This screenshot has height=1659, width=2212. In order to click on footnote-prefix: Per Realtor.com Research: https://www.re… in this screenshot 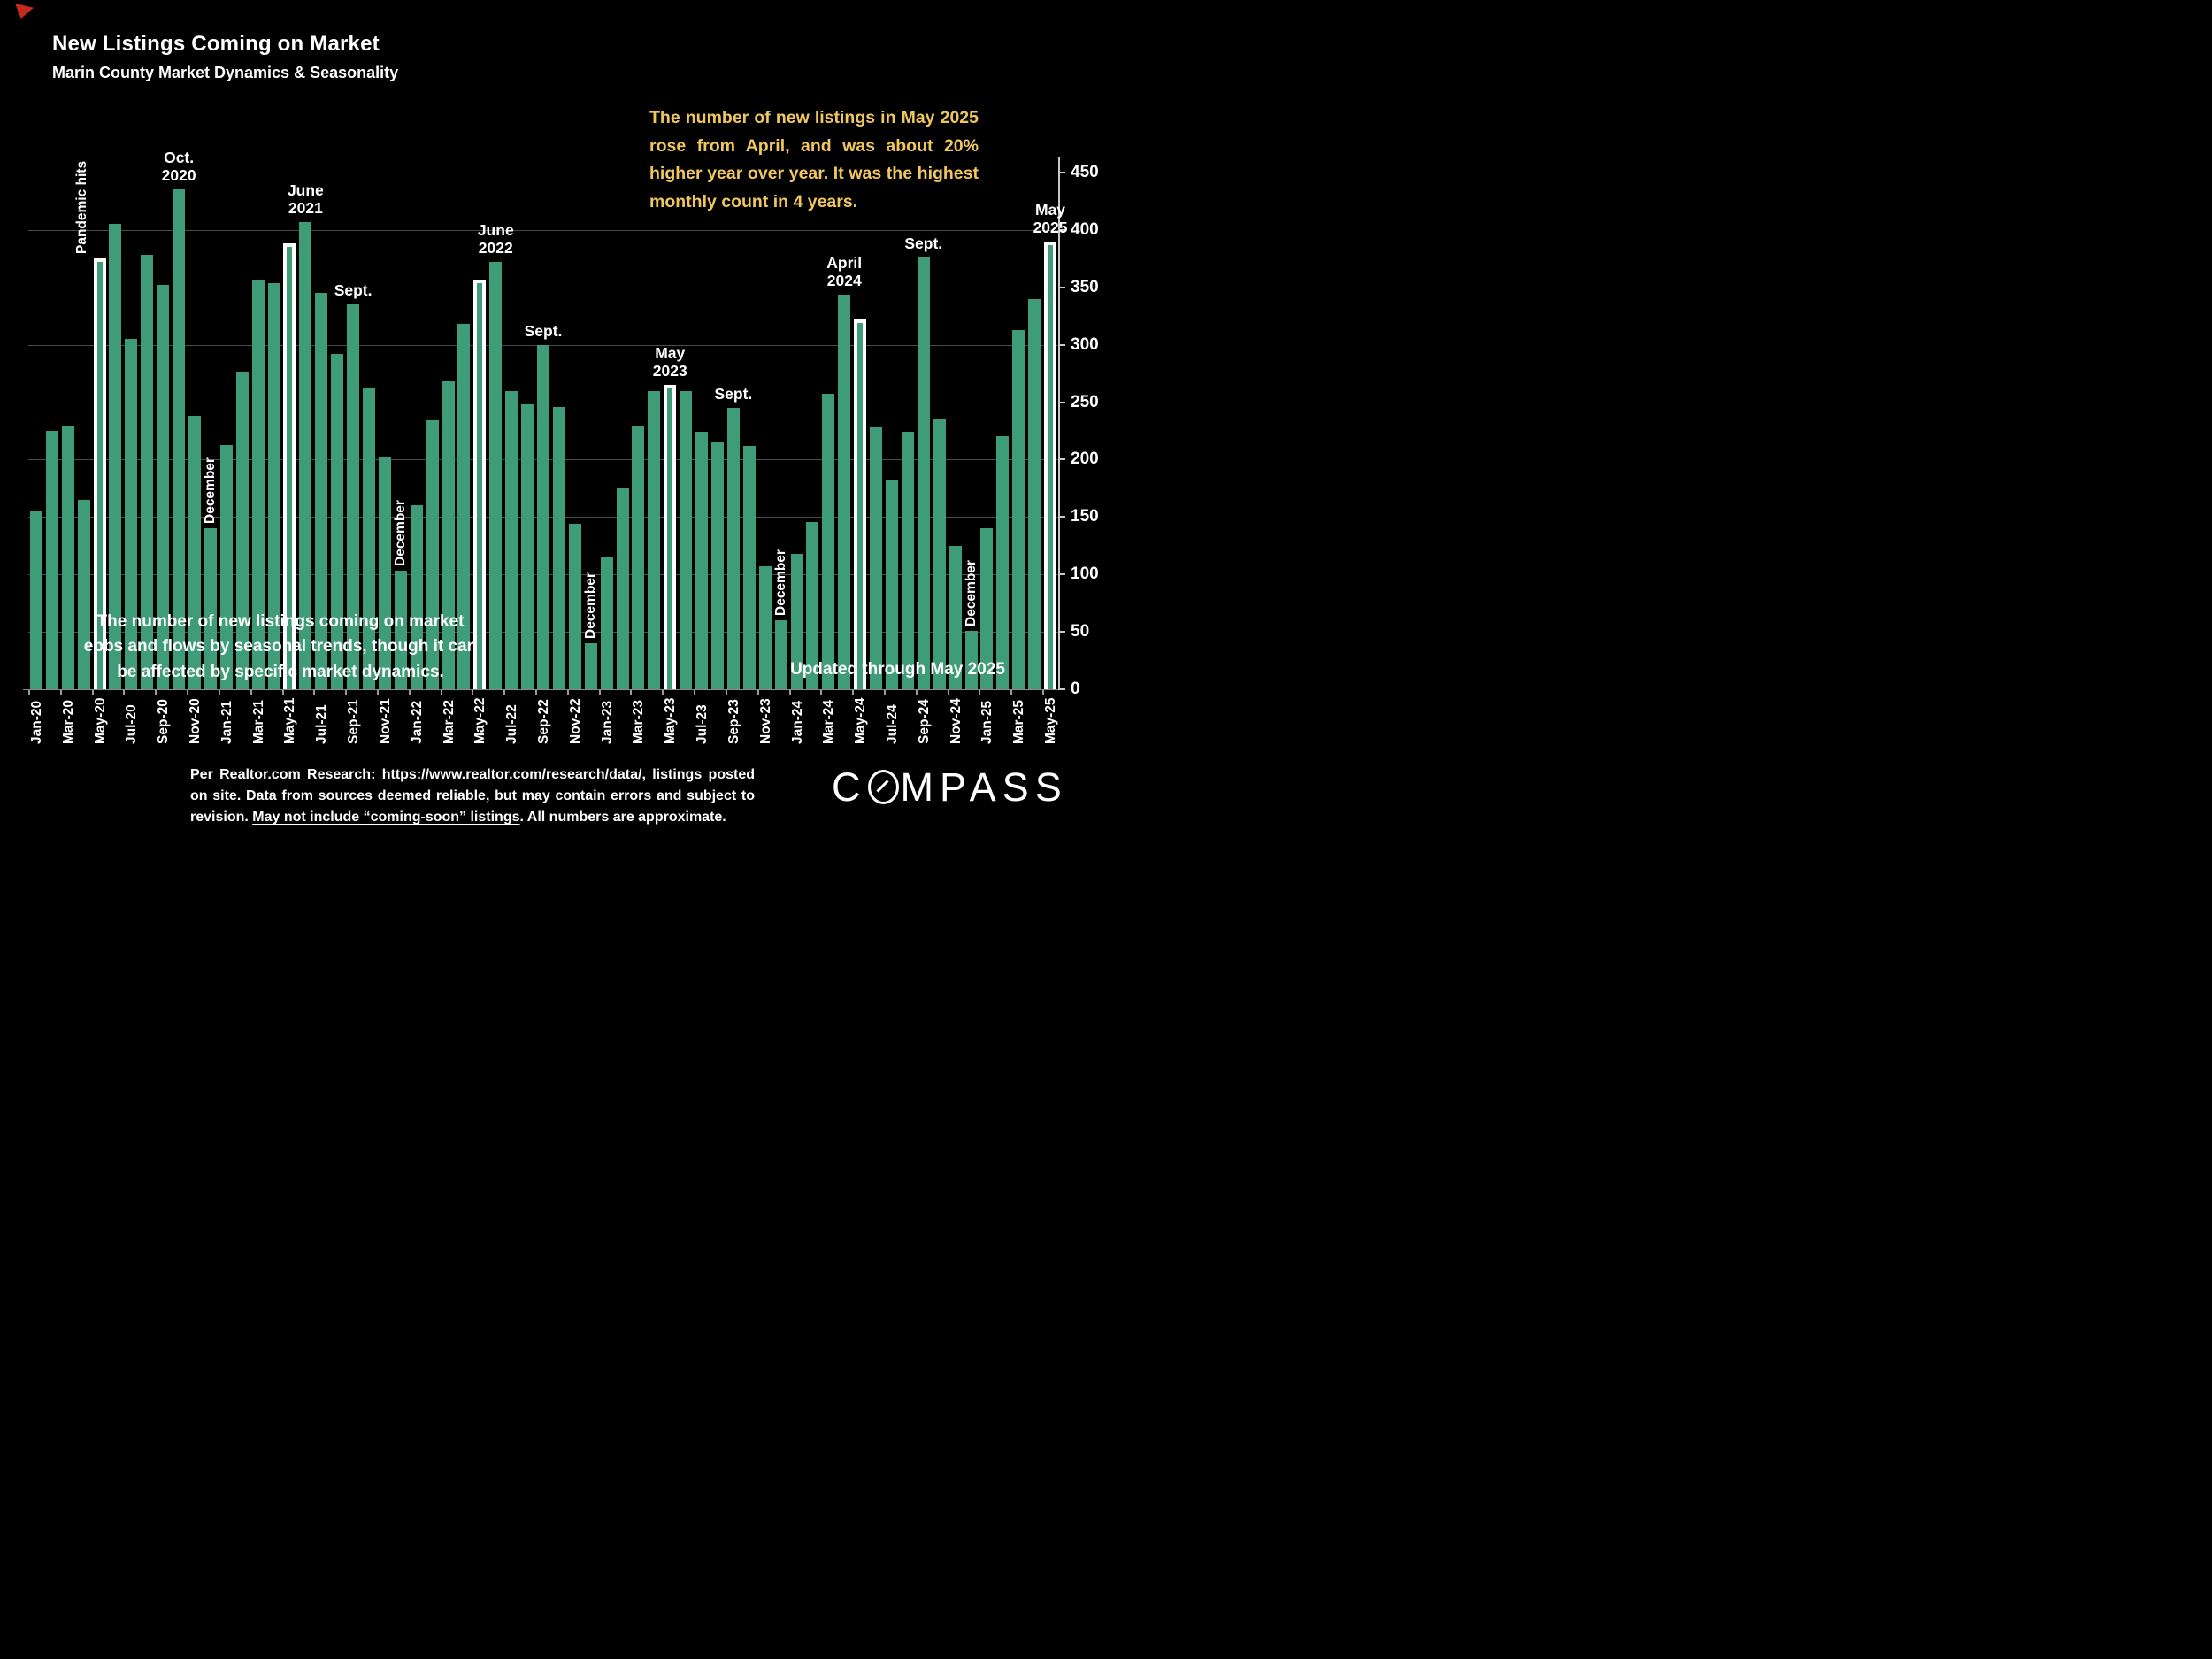, I will do `click(473, 796)`.